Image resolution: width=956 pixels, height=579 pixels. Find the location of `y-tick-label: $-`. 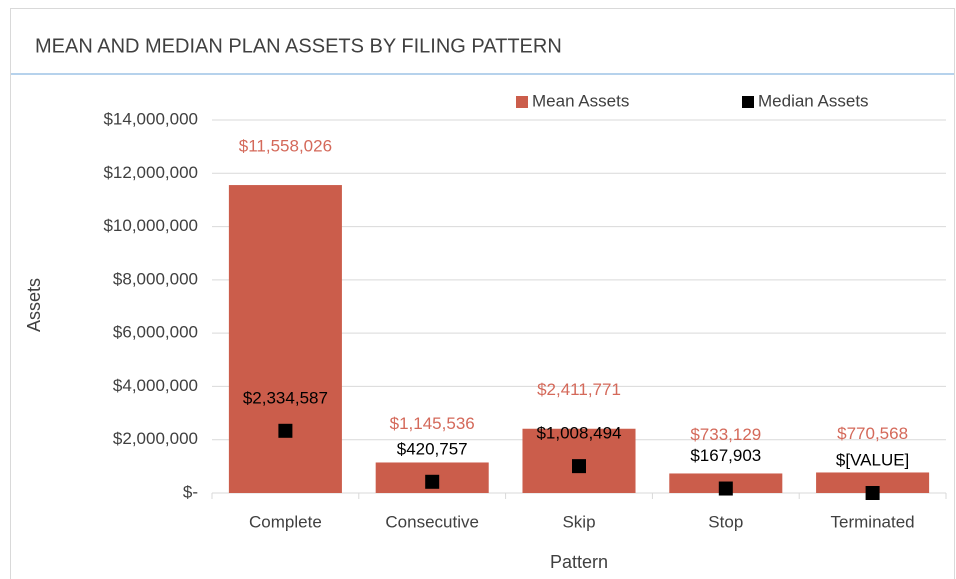

y-tick-label: $- is located at coordinates (190, 491).